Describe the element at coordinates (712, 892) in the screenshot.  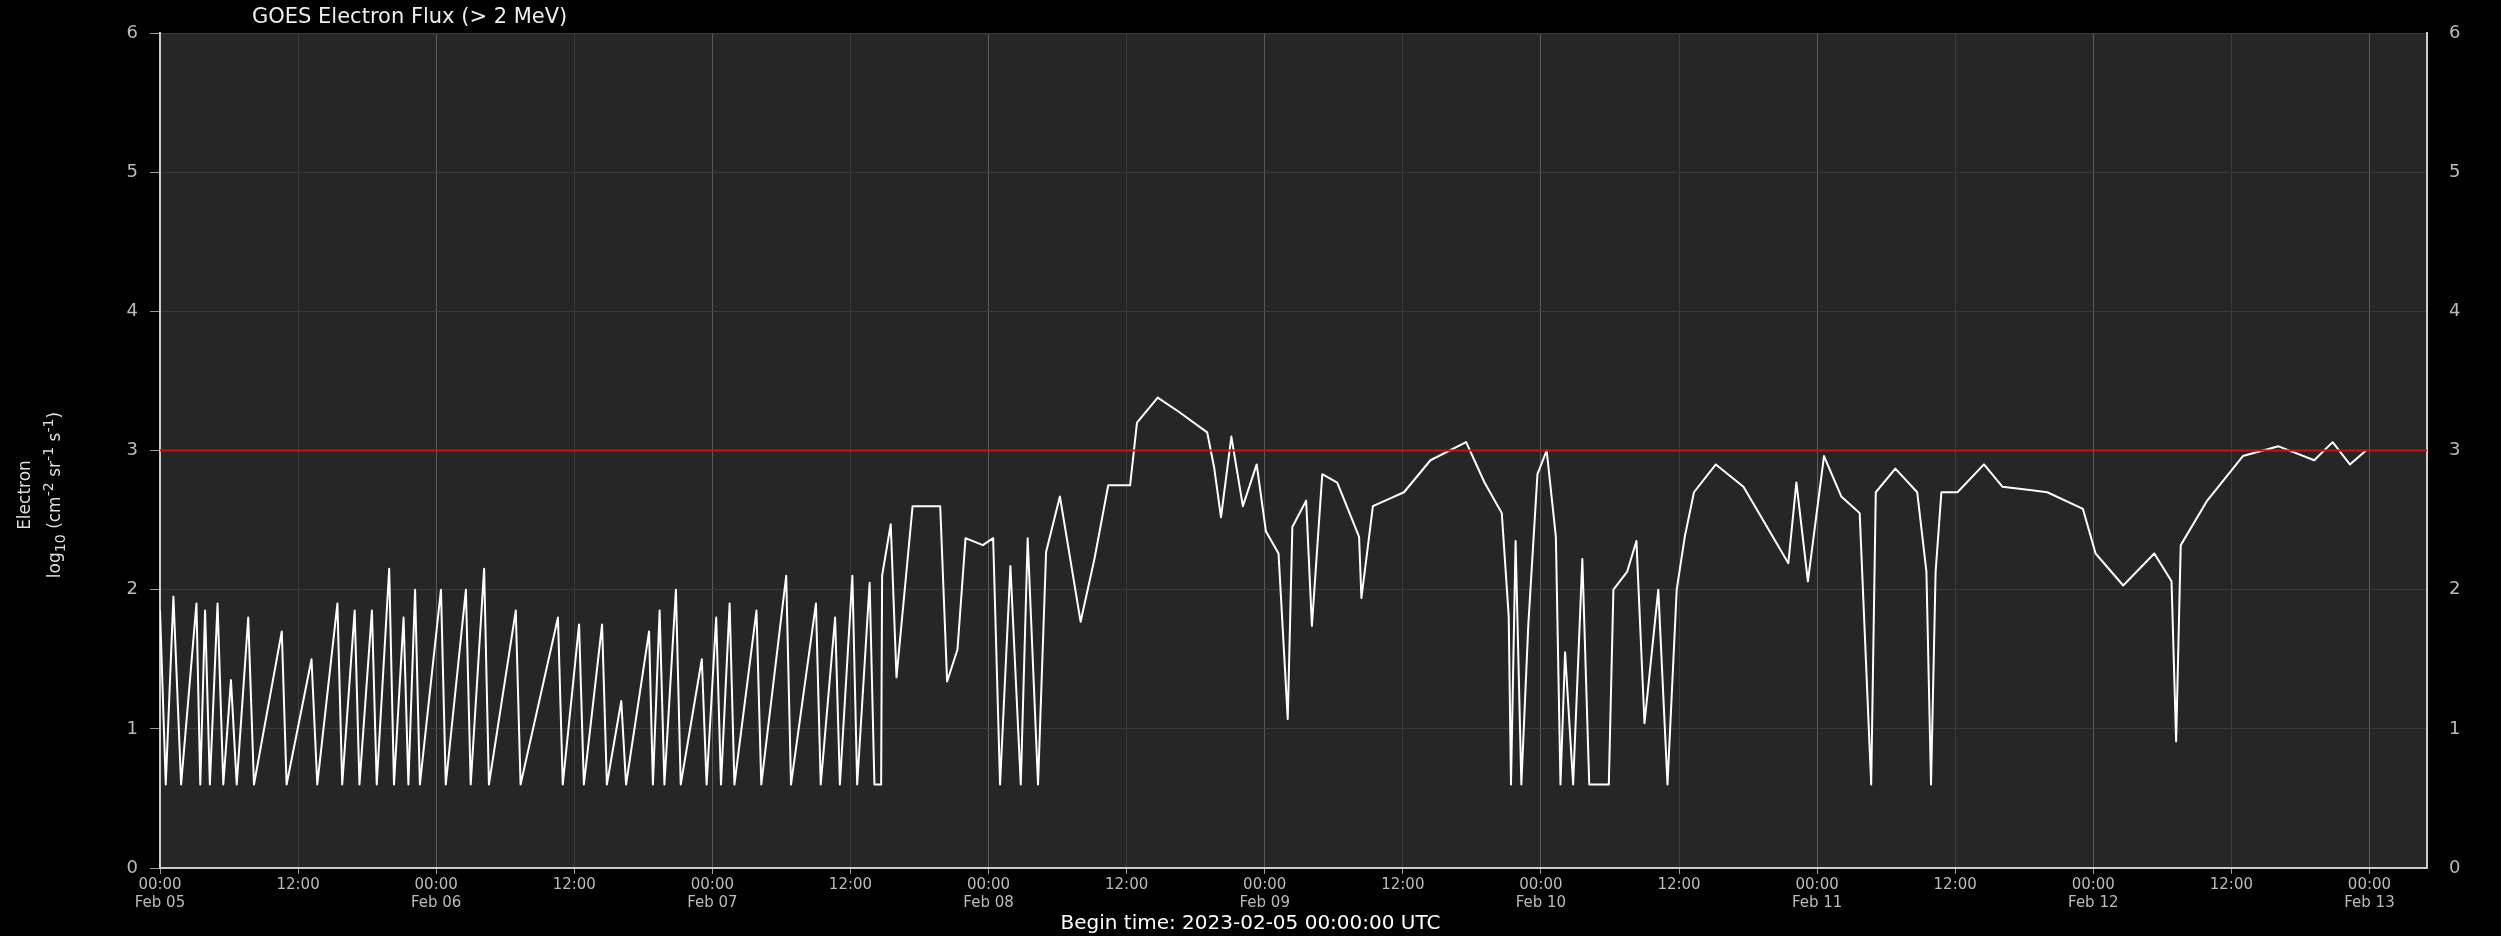
I see `x-tick-label: 00:00 Feb 07` at that location.